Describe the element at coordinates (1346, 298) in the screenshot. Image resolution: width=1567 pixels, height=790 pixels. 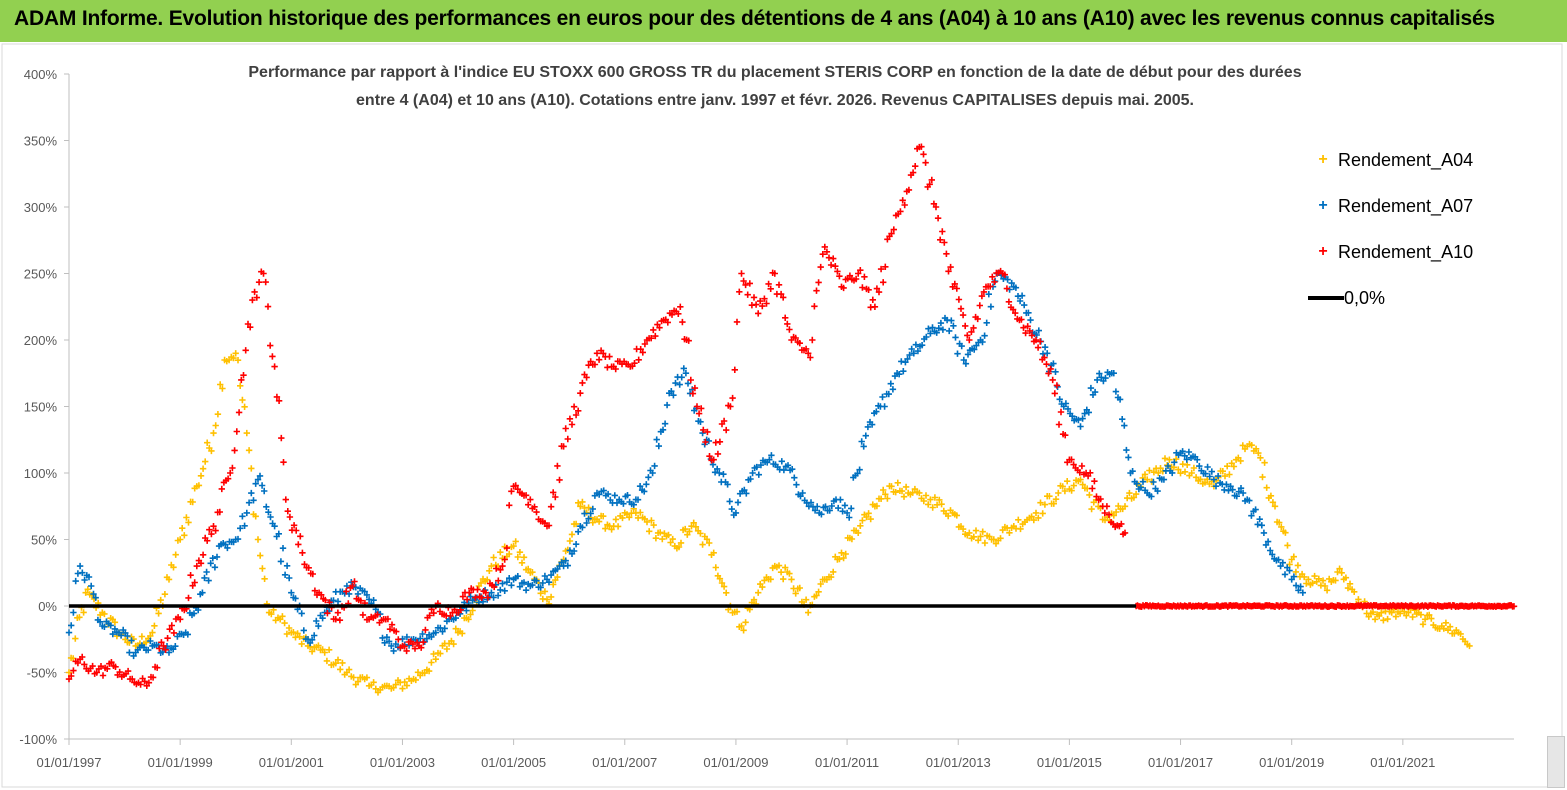
I see `legend-item-zero: 0,0%` at that location.